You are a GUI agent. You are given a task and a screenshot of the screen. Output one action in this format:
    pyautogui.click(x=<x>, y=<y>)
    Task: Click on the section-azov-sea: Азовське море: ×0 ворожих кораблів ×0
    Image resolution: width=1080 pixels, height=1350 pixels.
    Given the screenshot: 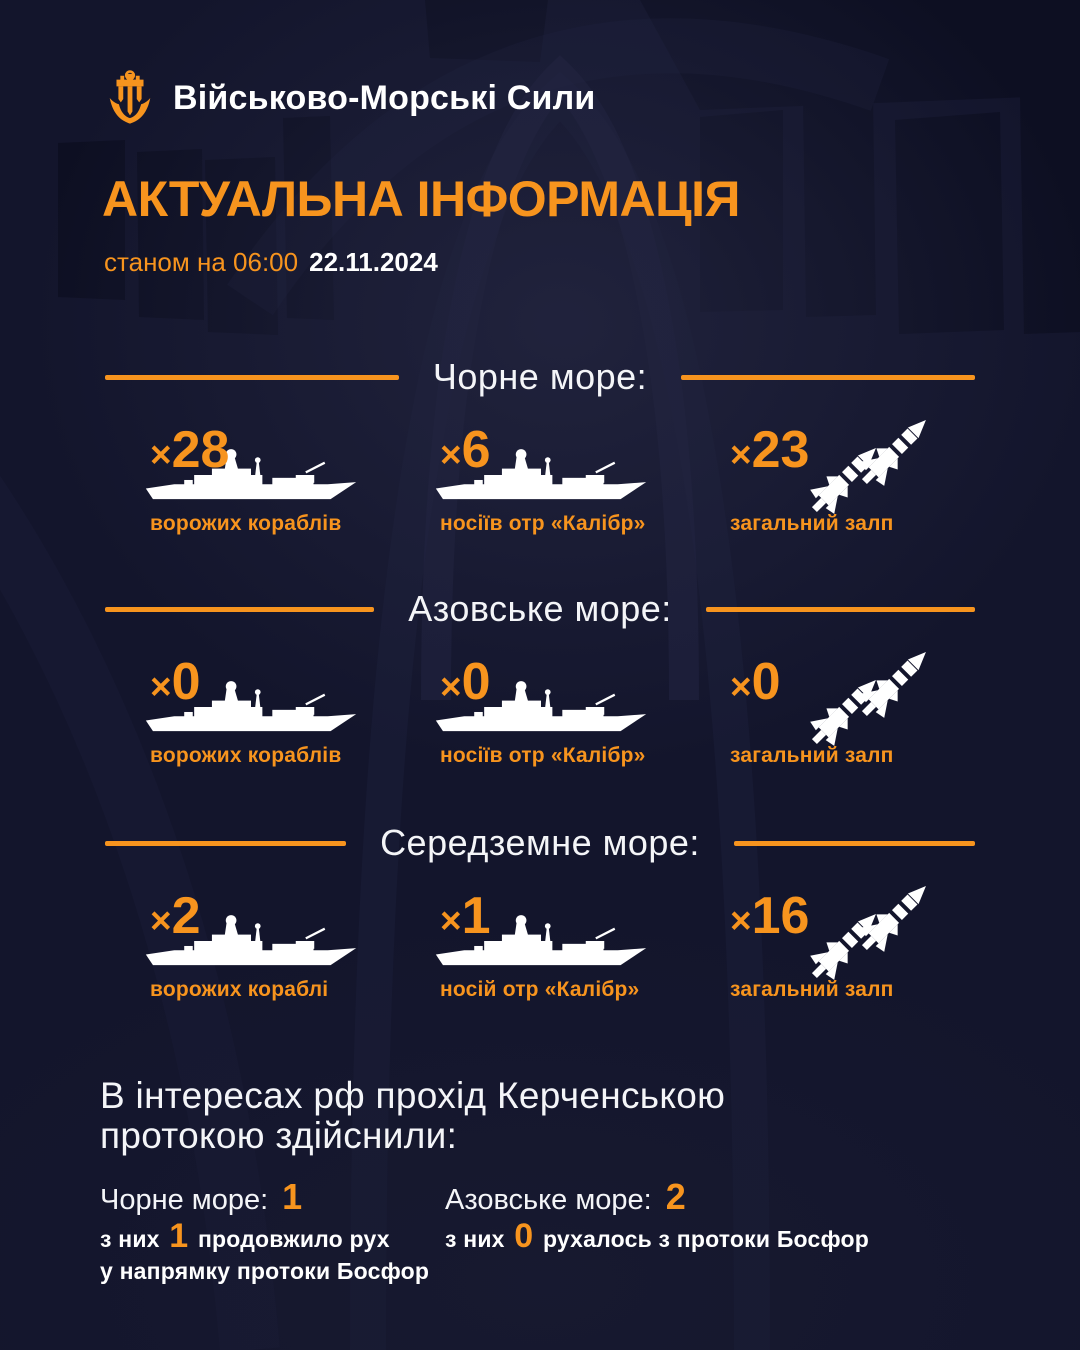 What is the action you would take?
    pyautogui.click(x=540, y=678)
    